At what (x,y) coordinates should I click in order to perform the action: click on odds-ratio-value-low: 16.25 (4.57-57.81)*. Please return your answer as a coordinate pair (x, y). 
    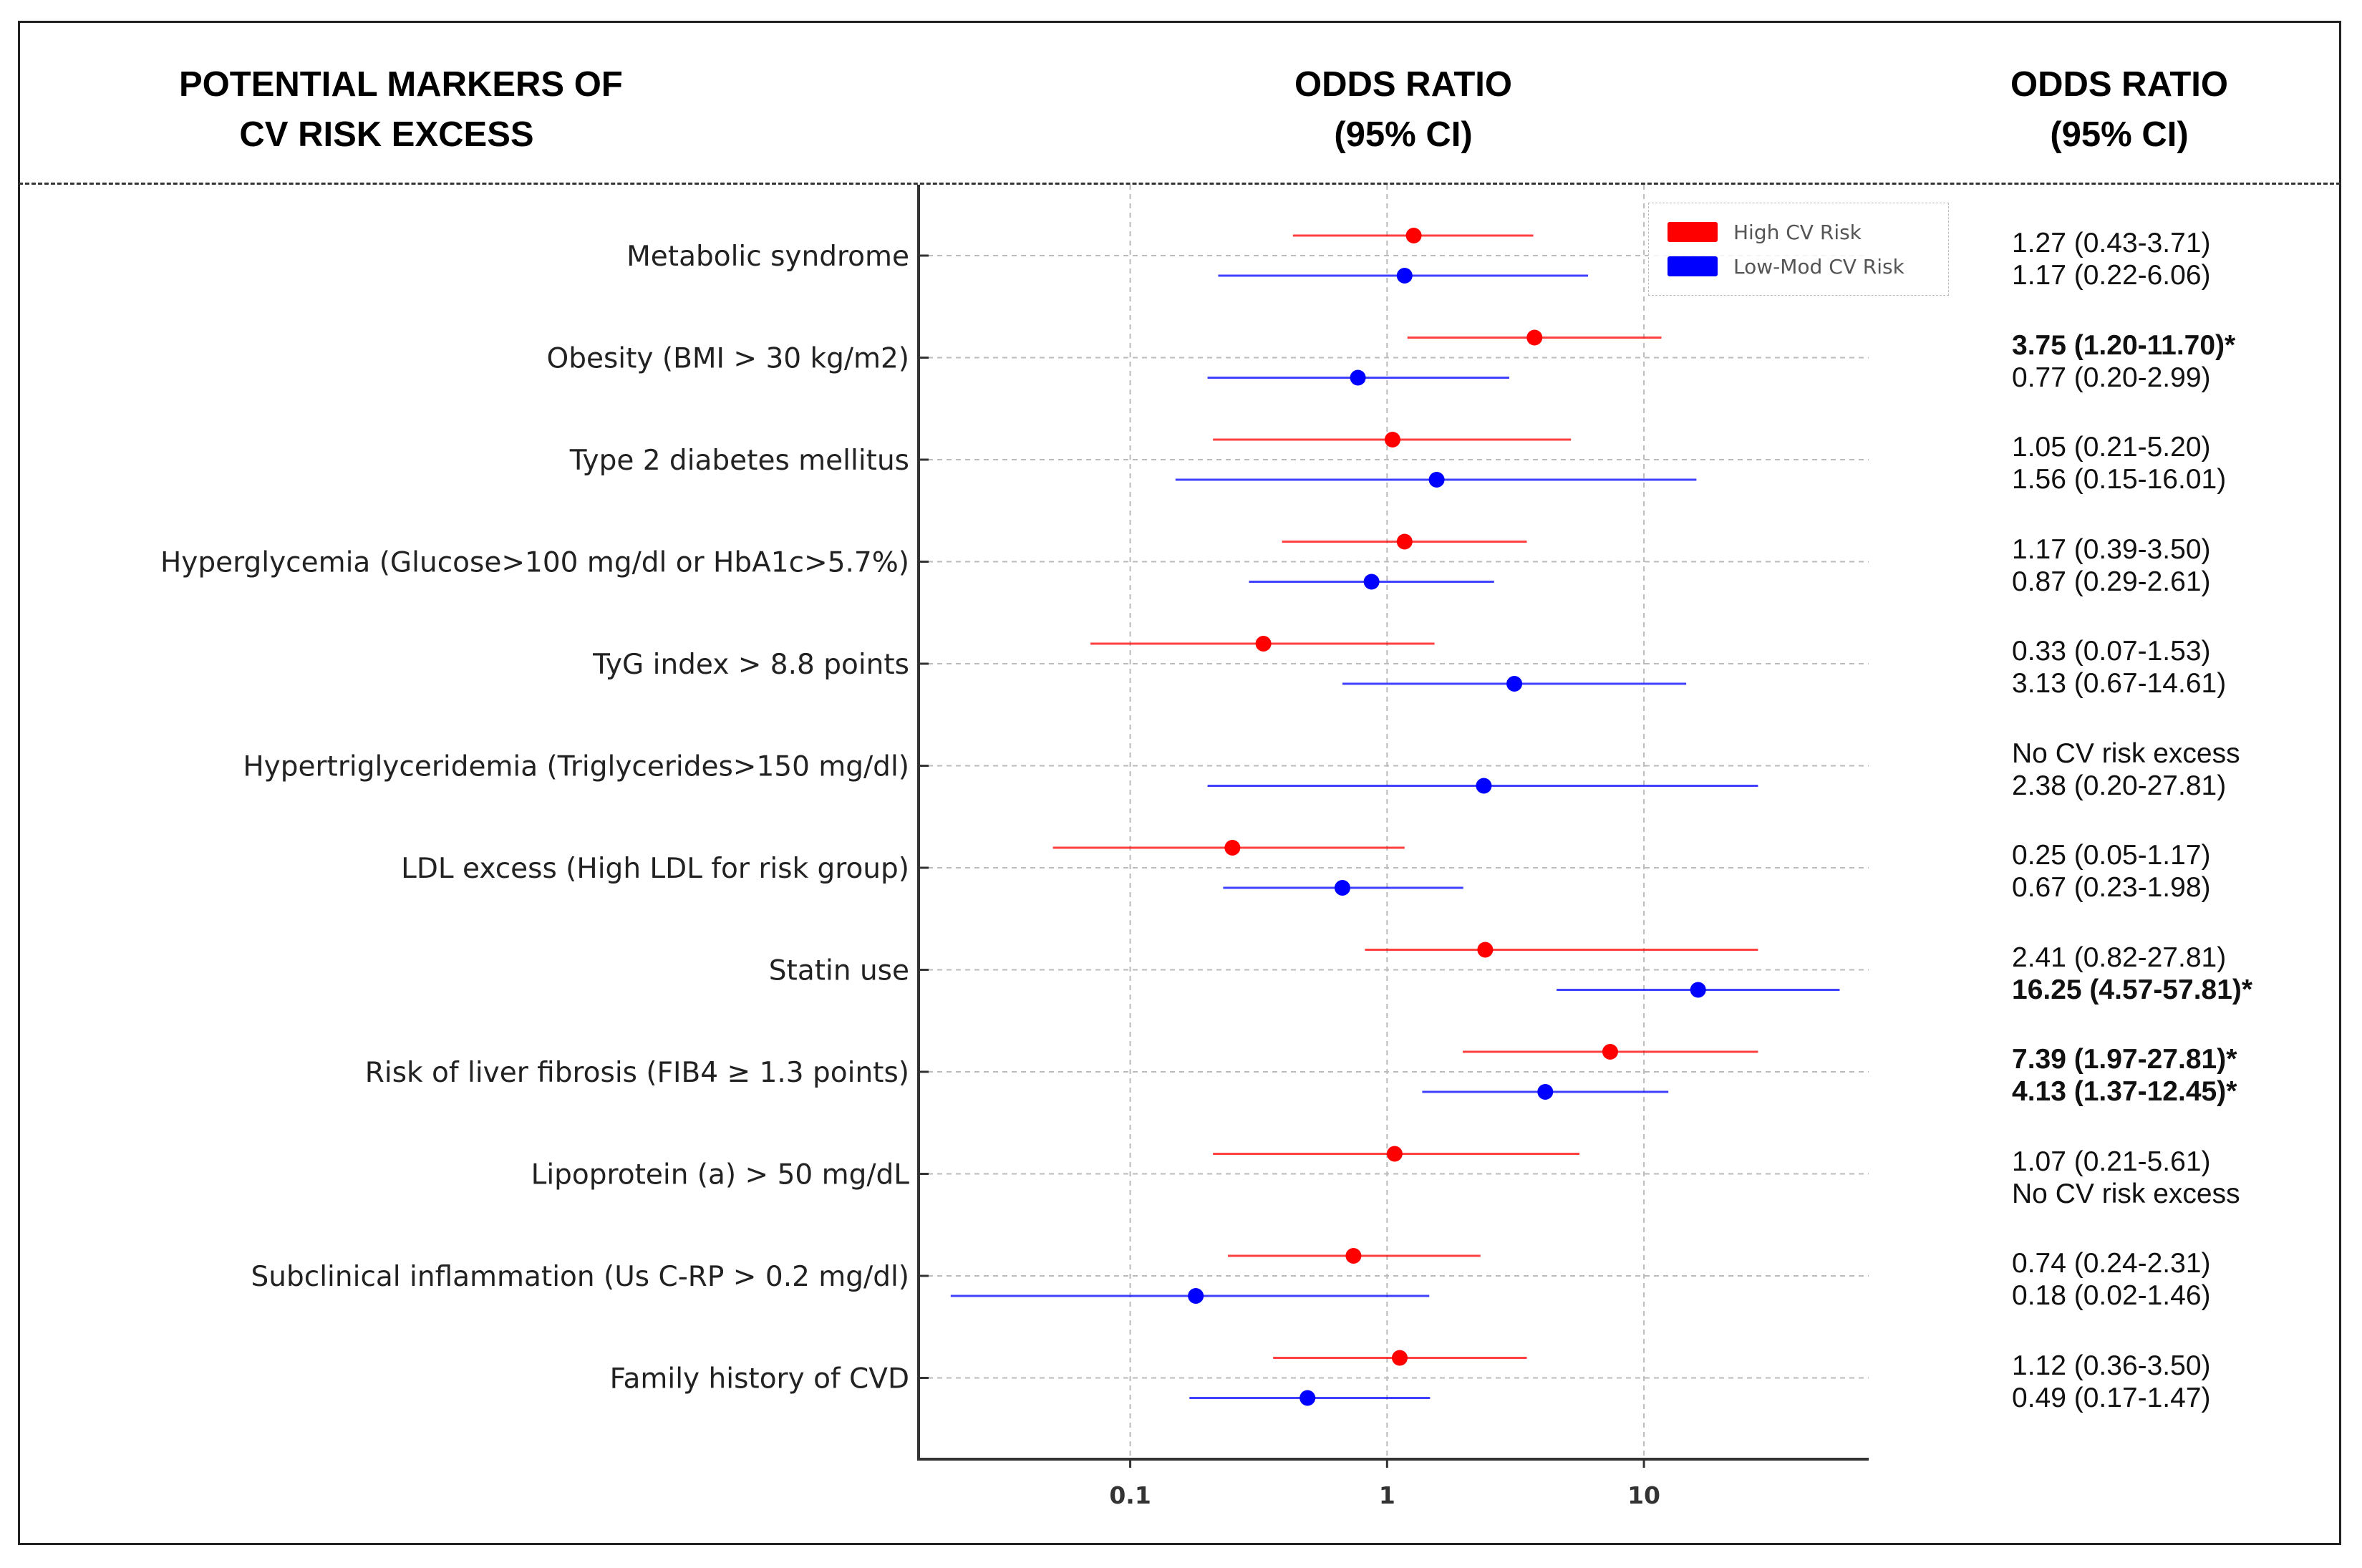
    Looking at the image, I should click on (2132, 989).